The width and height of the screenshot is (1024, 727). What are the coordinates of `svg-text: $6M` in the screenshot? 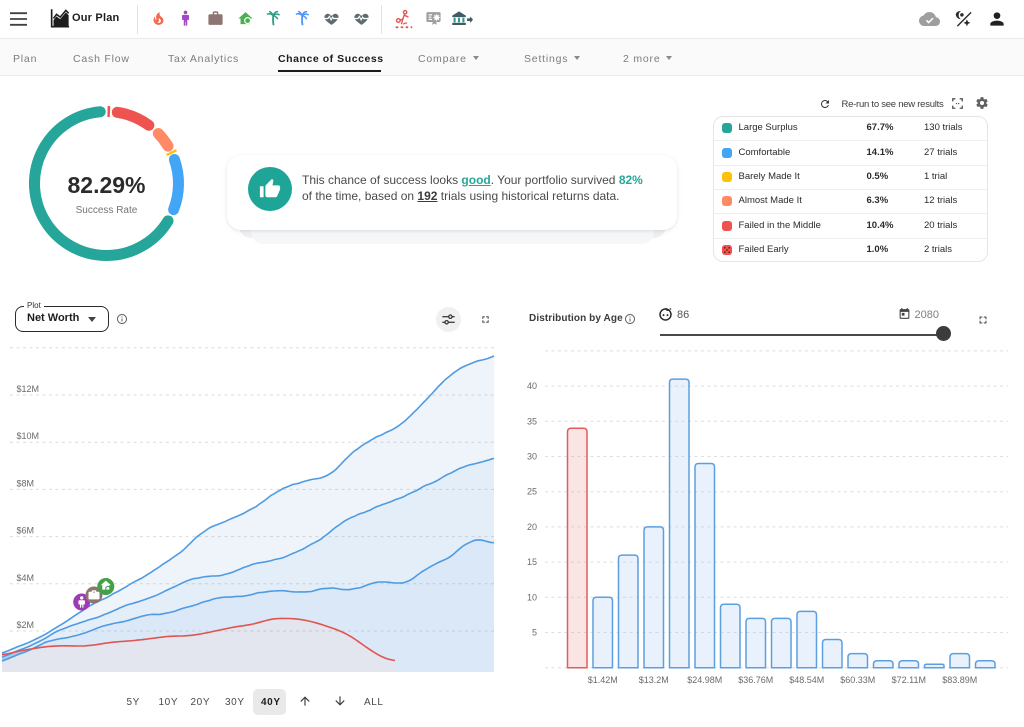 It's located at (26, 531).